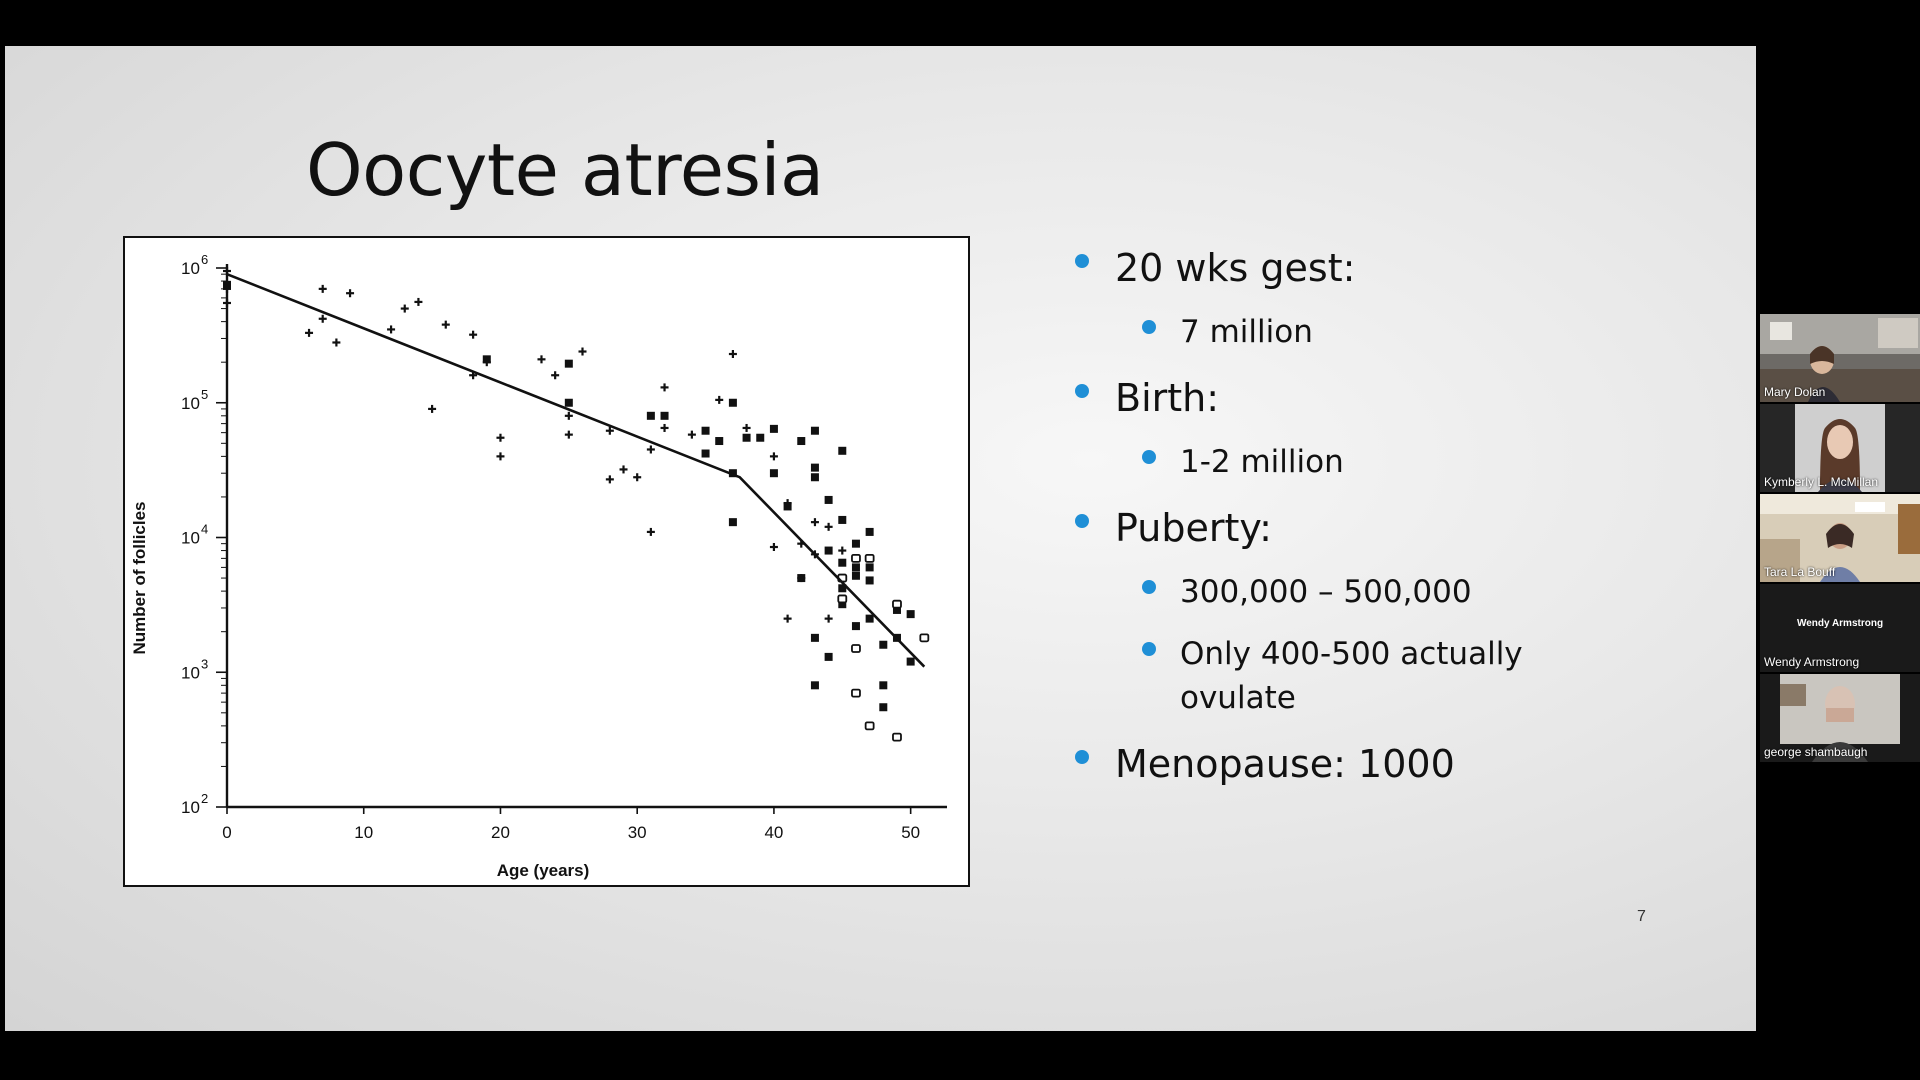  I want to click on participant-tile-wendy-armstrong: Wendy Armstrong Wendy Armstrong, so click(1840, 628).